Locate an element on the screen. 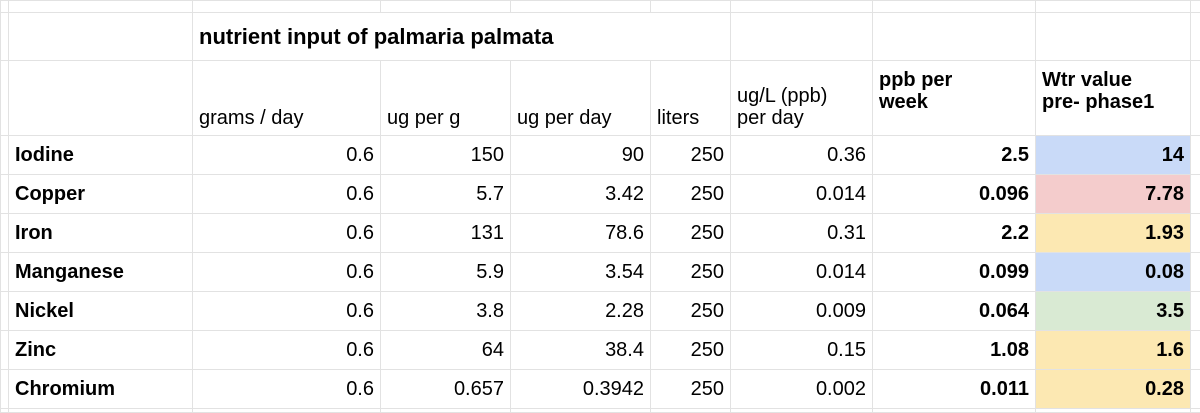 This screenshot has height=413, width=1200. value-cell: 0.08 is located at coordinates (1113, 272).